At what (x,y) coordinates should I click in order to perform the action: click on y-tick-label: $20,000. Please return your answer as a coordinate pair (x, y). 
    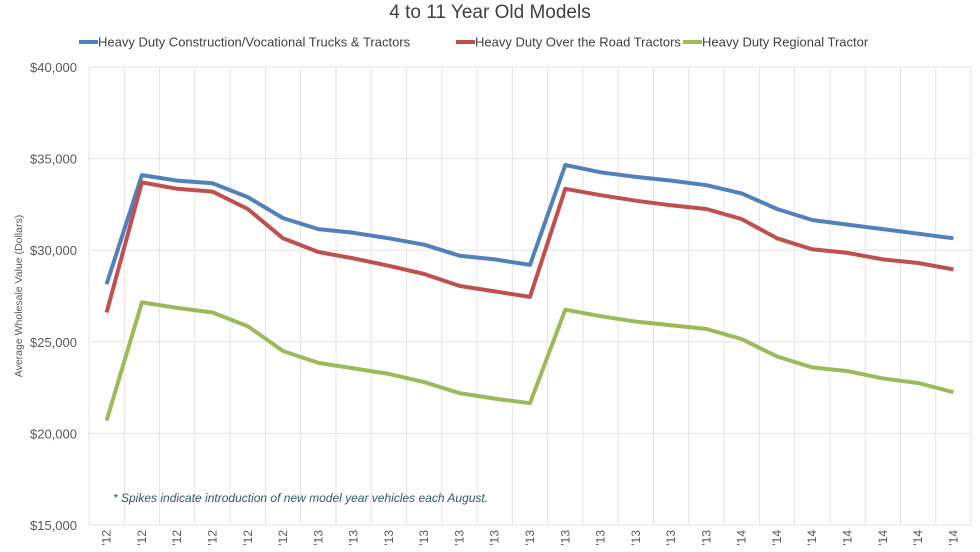
    Looking at the image, I should click on (53, 433).